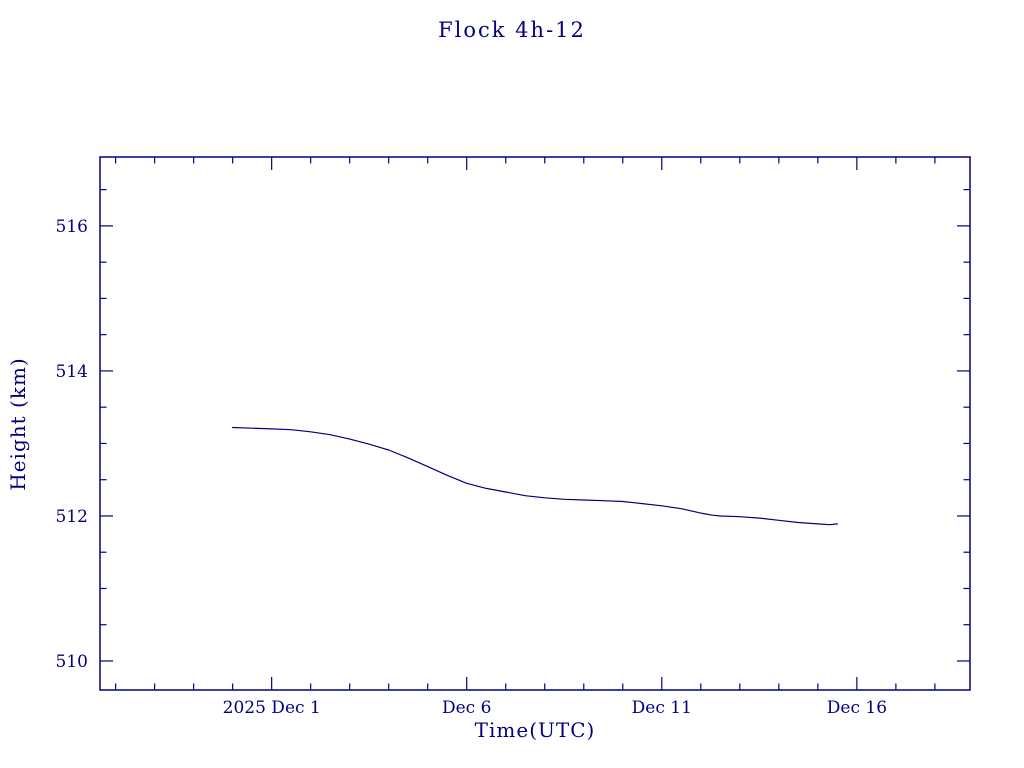 This screenshot has height=768, width=1024. What do you see at coordinates (466, 708) in the screenshot?
I see `x-tick-label: Dec 6` at bounding box center [466, 708].